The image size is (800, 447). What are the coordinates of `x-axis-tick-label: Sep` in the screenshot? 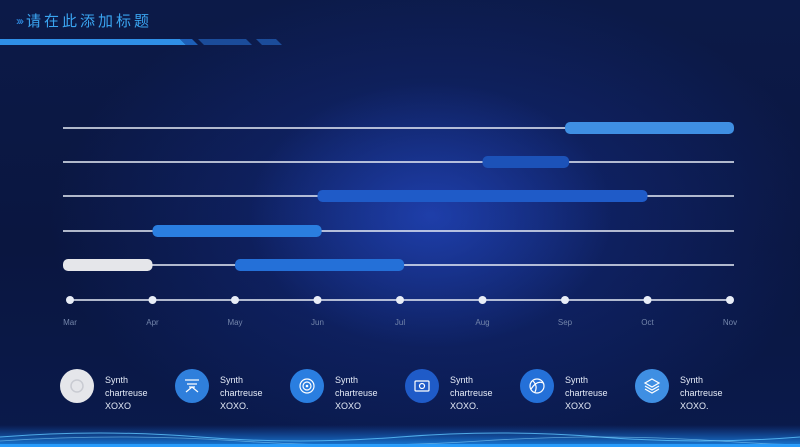 It's located at (565, 322).